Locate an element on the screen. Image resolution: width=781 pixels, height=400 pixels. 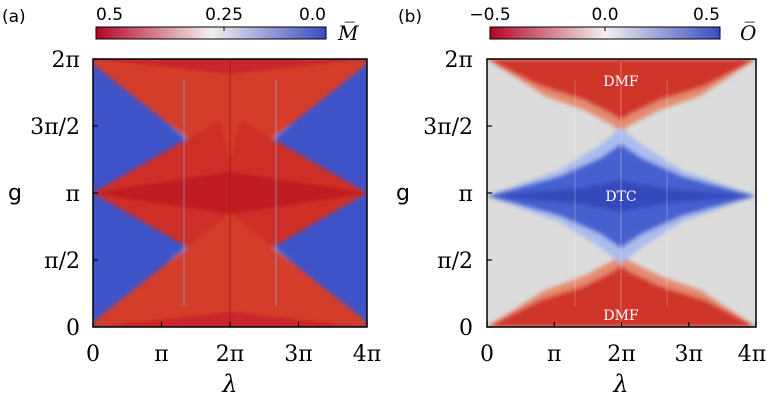
y-tick-a-2: π is located at coordinates (73, 194).